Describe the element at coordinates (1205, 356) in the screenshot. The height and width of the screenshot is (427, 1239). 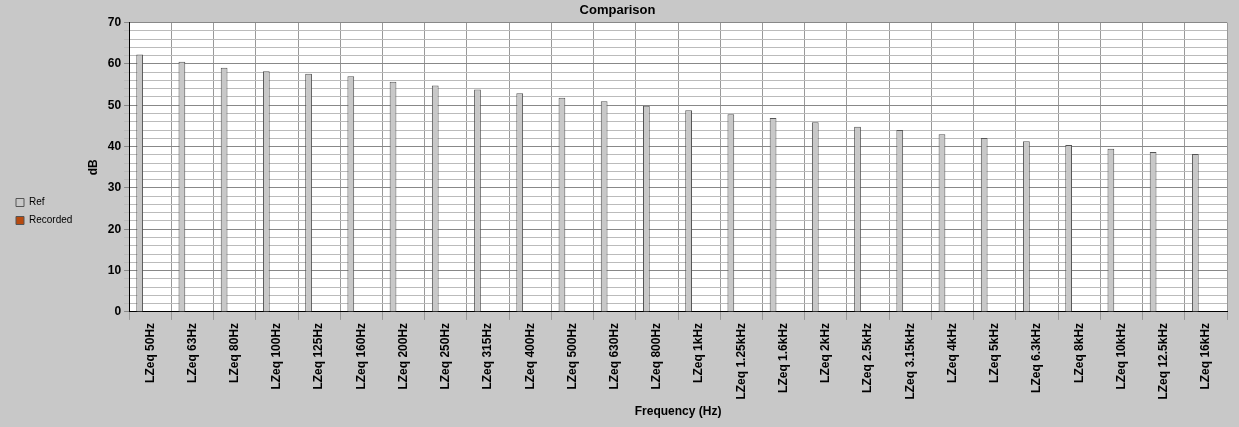
I see `x-tick-label: LZeq 16kHz` at that location.